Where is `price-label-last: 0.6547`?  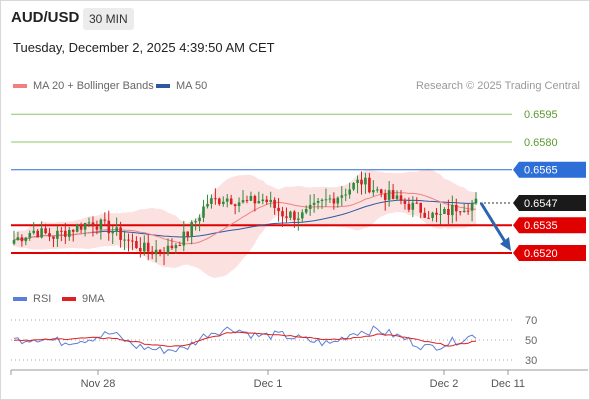
price-label-last: 0.6547 is located at coordinates (541, 204).